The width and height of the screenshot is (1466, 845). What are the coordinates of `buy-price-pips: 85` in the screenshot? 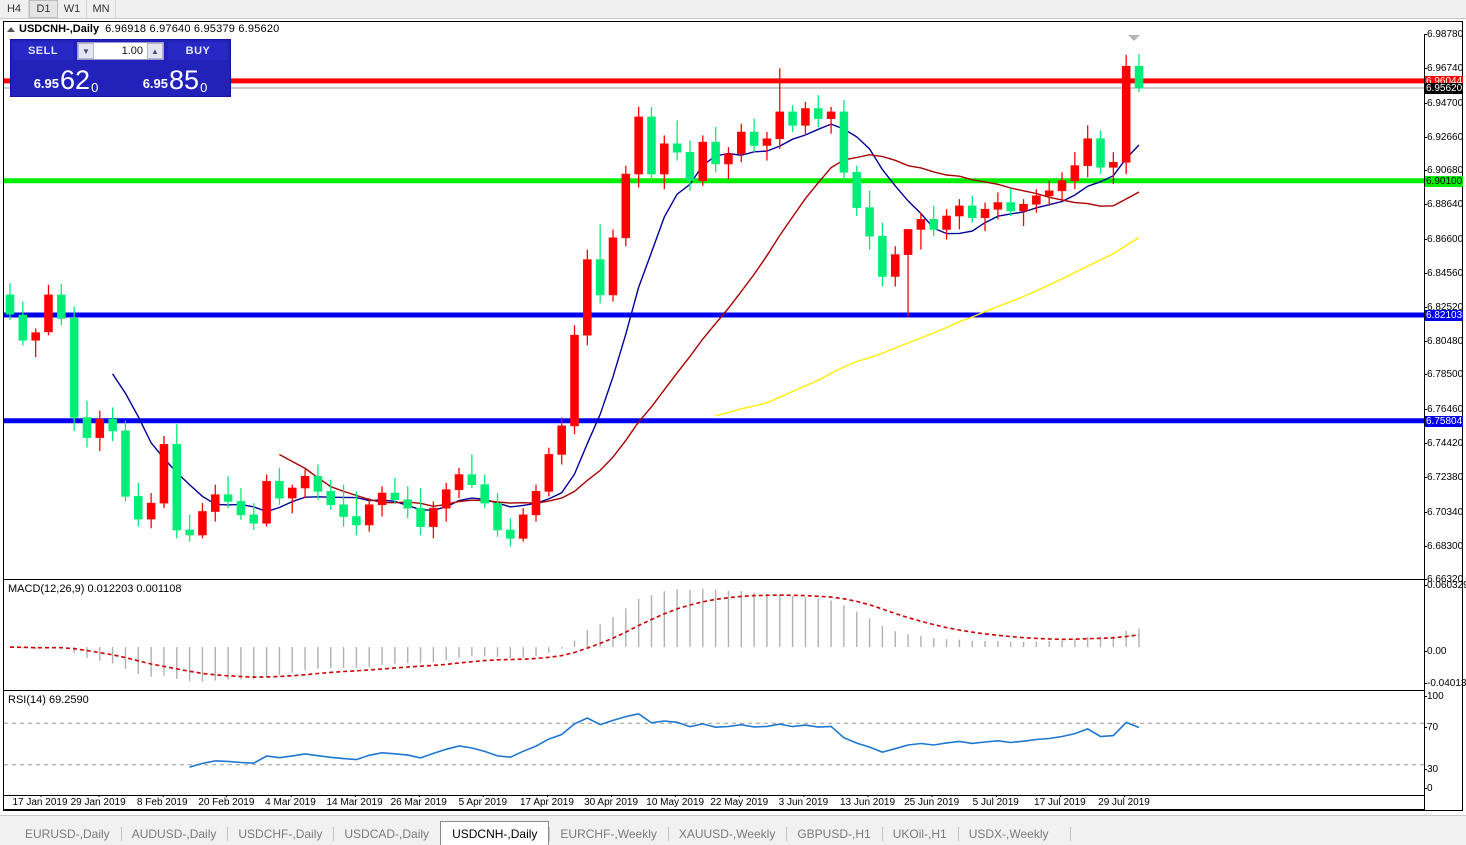 It's located at (184, 80).